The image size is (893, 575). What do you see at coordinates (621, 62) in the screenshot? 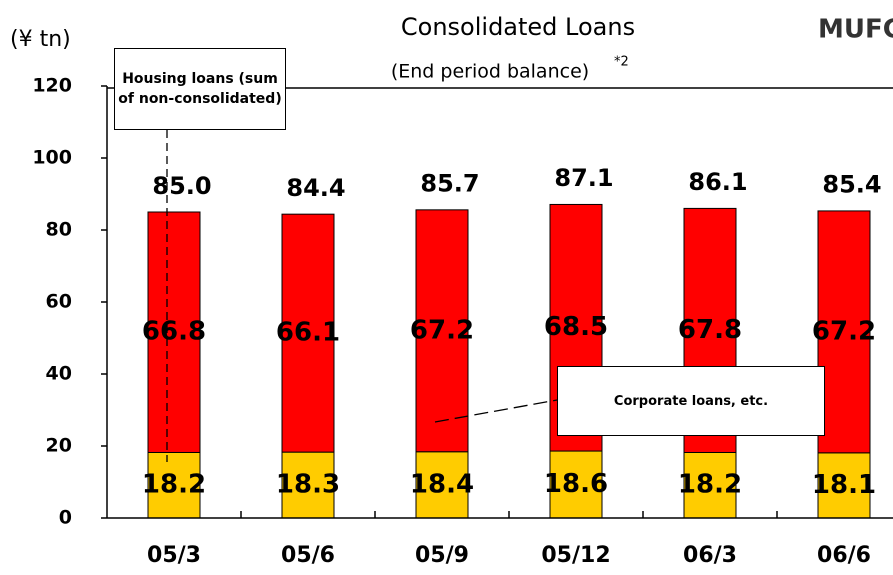
I see `footnote-mark: *2` at bounding box center [621, 62].